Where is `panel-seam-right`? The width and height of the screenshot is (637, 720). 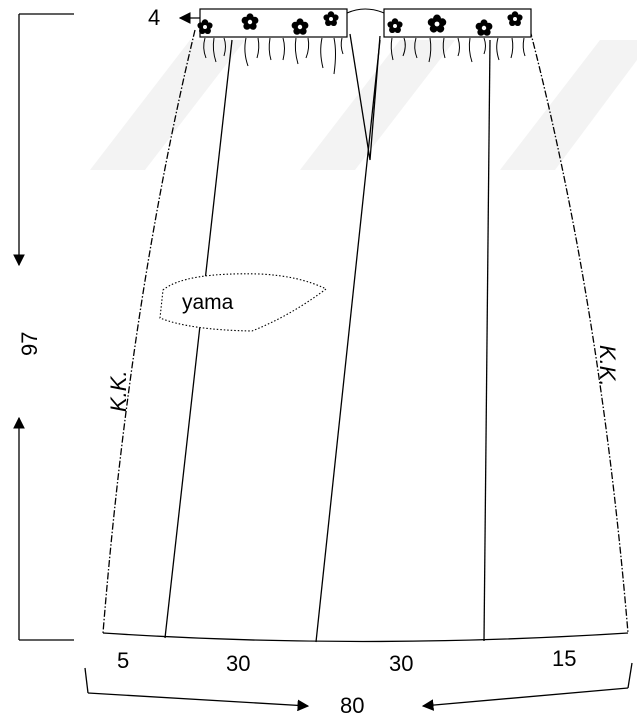 panel-seam-right is located at coordinates (487, 340).